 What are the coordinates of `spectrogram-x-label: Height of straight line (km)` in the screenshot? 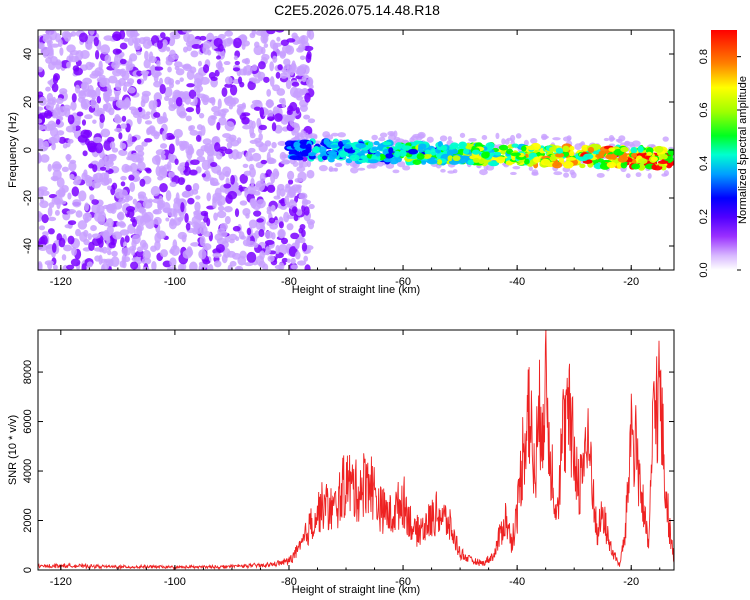 It's located at (356, 290).